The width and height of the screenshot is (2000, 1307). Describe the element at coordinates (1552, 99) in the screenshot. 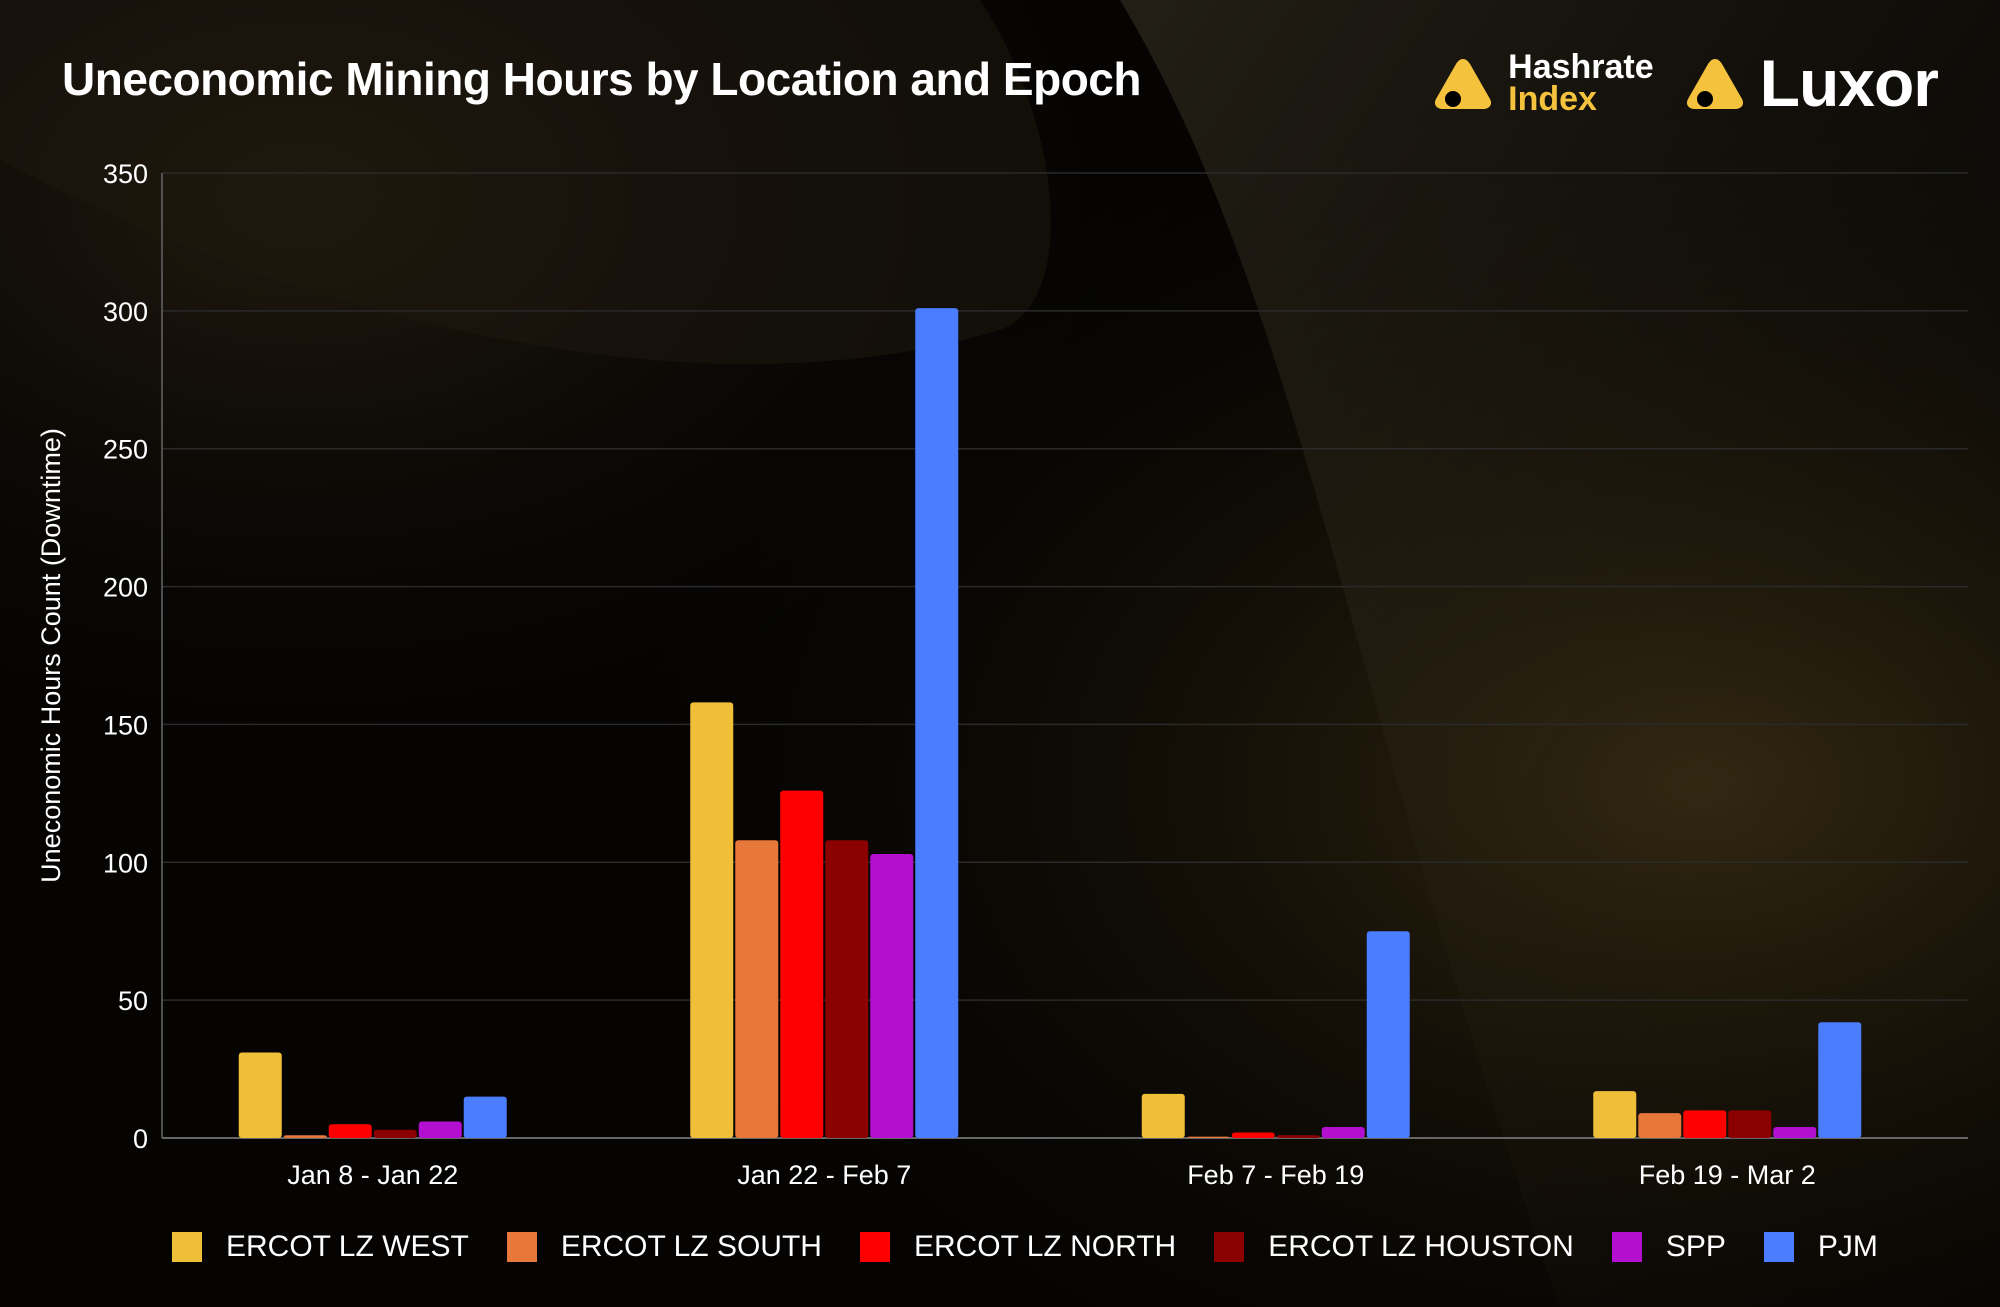

I see `hashrate-logo-line2: Index` at that location.